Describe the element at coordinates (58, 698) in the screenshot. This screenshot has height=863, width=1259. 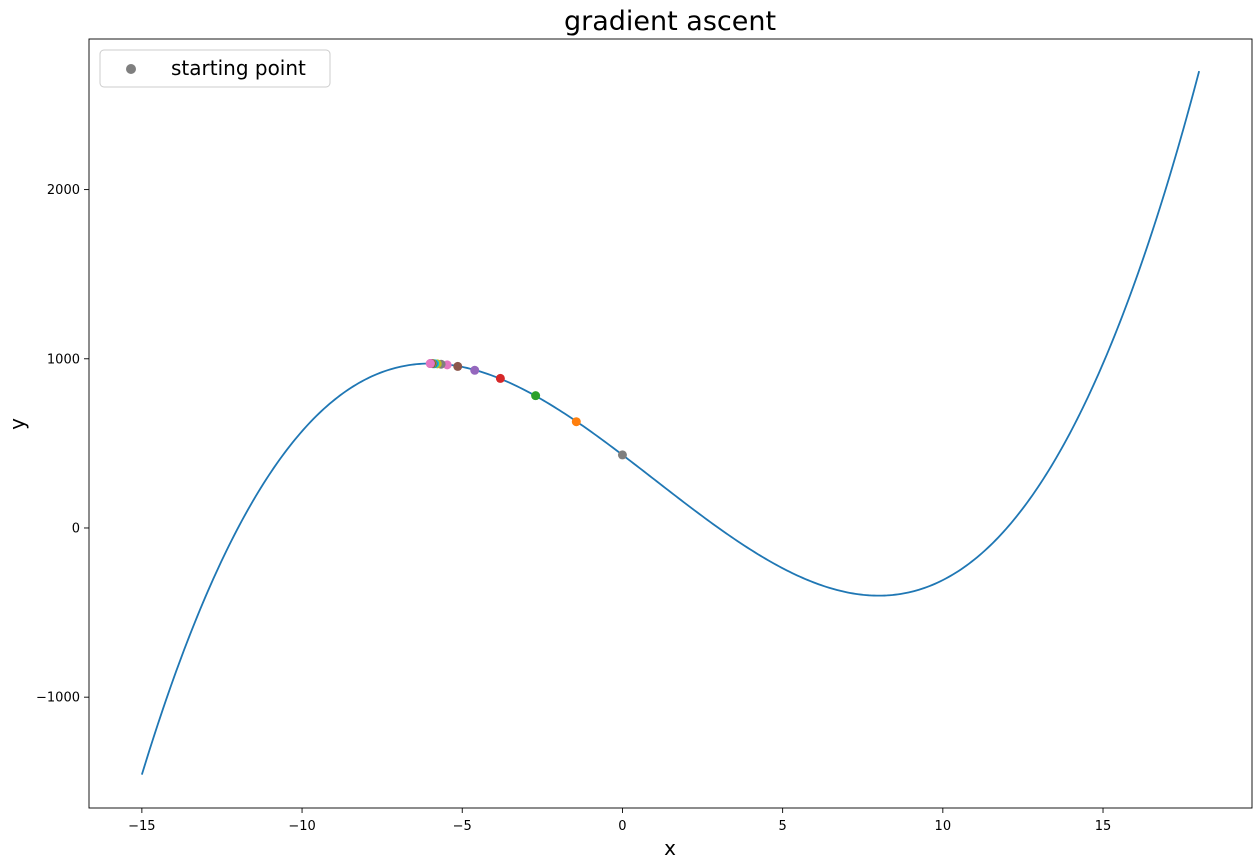
I see `y-tick-label: −1000` at that location.